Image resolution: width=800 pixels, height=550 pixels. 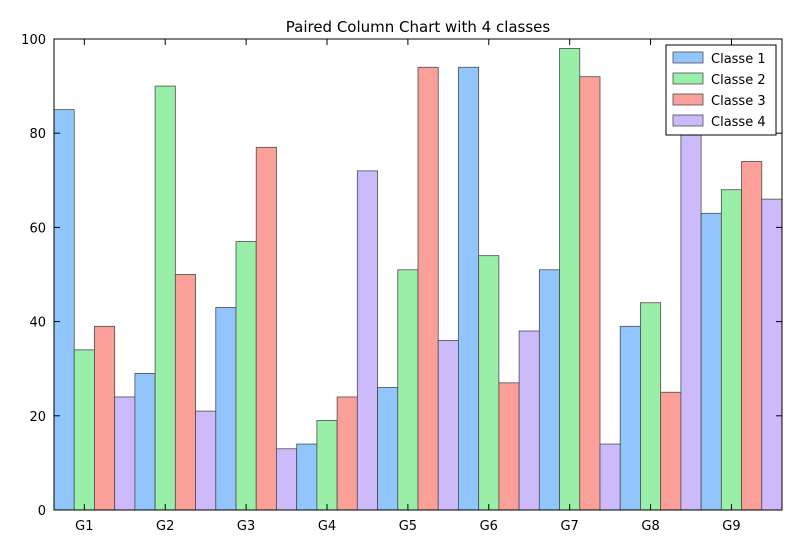 What do you see at coordinates (37, 228) in the screenshot?
I see `y-tick-label: 60` at bounding box center [37, 228].